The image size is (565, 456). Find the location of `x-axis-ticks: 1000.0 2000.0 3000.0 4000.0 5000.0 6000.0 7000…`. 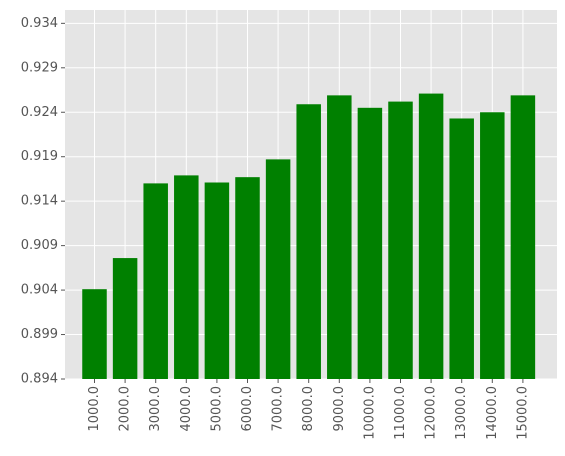

x-axis-ticks: 1000.0 2000.0 3000.0 4000.0 5000.0 6000.0 7000… is located at coordinates (308, 409).